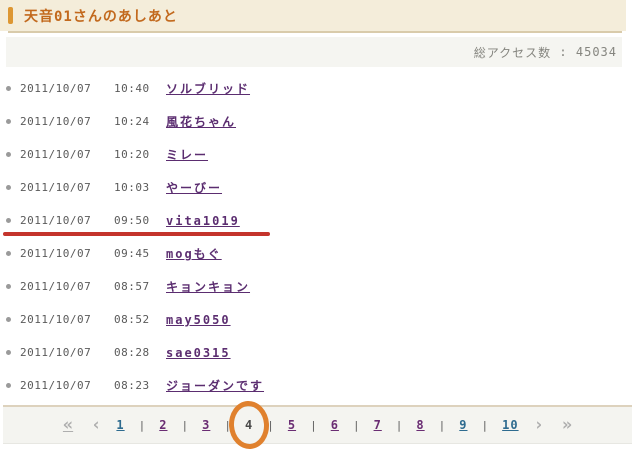 The width and height of the screenshot is (640, 450). I want to click on pager-current-page: 4, so click(249, 424).